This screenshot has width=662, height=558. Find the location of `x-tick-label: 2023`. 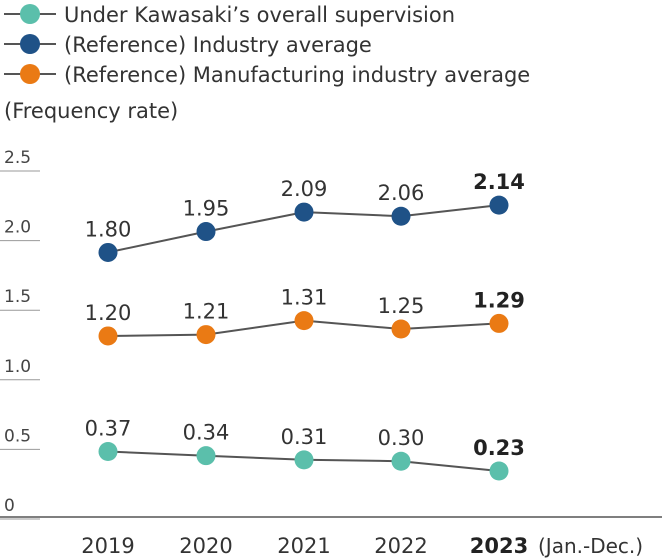

x-tick-label: 2023 is located at coordinates (499, 546).